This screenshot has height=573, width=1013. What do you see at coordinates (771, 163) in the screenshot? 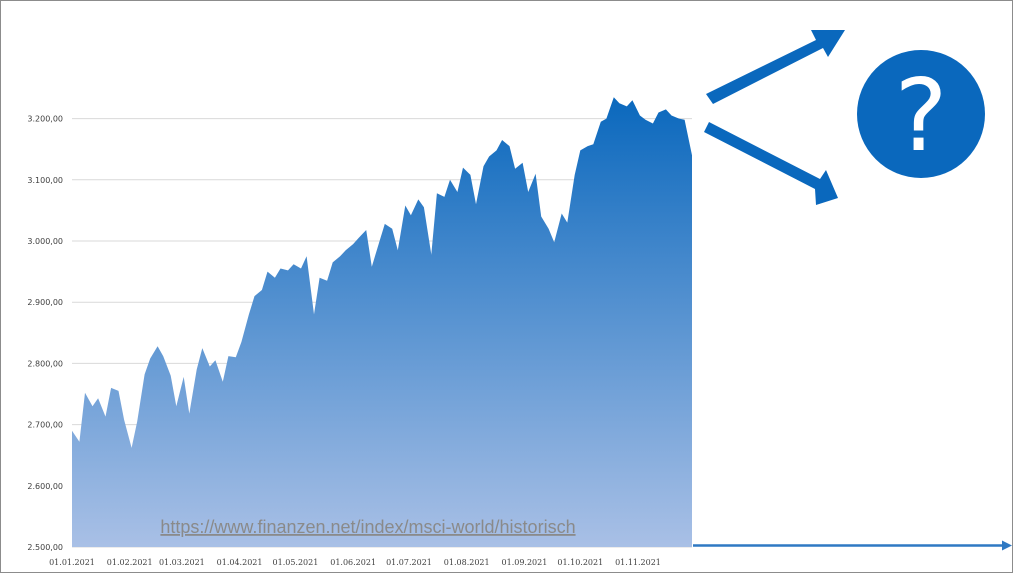
I see `downward-scenario-arrow` at bounding box center [771, 163].